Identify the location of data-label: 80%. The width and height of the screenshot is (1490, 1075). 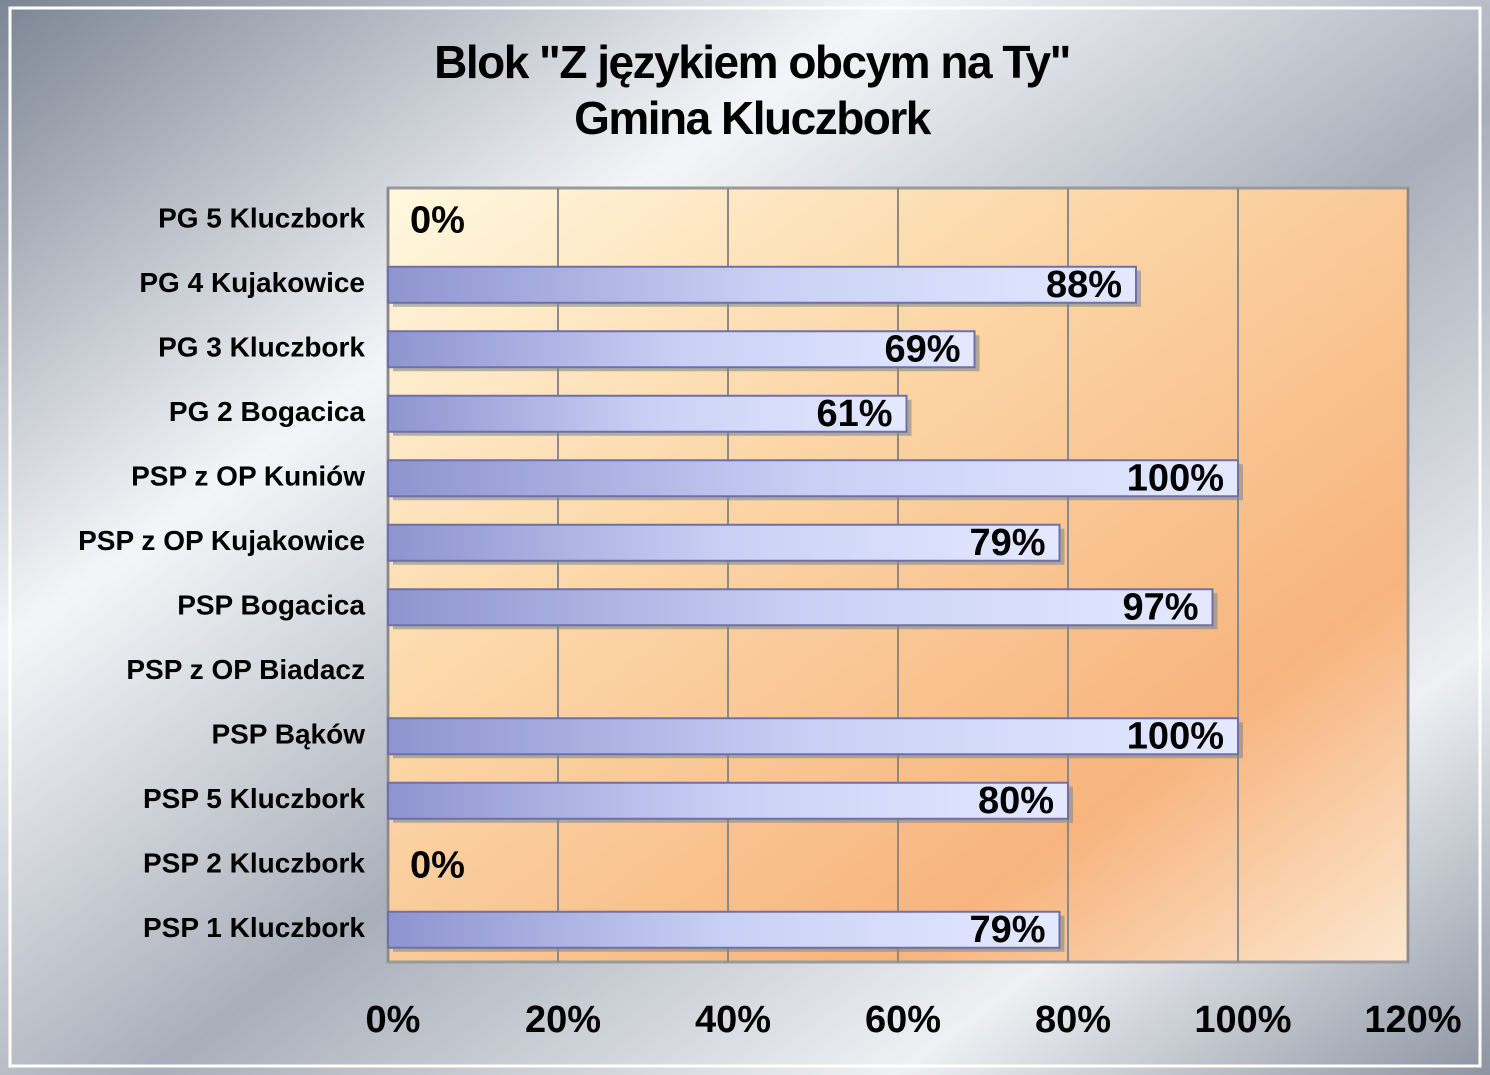
(1016, 801).